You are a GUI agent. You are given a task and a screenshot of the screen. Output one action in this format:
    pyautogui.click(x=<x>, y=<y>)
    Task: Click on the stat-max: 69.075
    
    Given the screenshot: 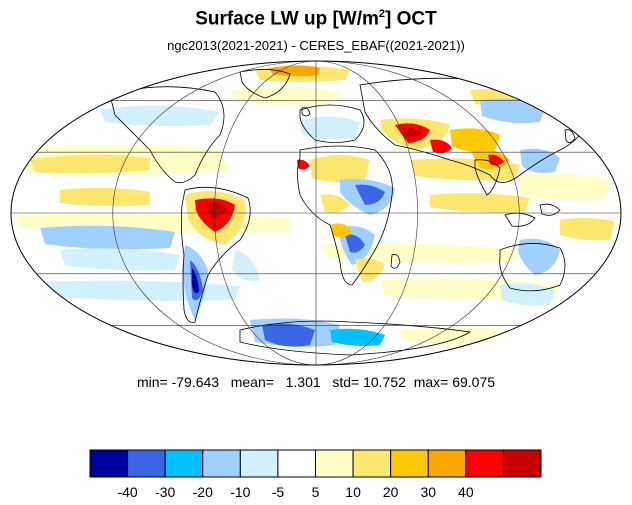 What is the action you would take?
    pyautogui.click(x=474, y=382)
    